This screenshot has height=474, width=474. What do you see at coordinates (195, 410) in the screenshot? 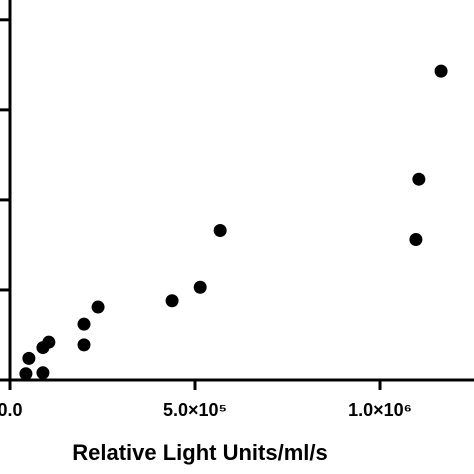
I see `x-tick-label: 5.0×10⁵` at bounding box center [195, 410].